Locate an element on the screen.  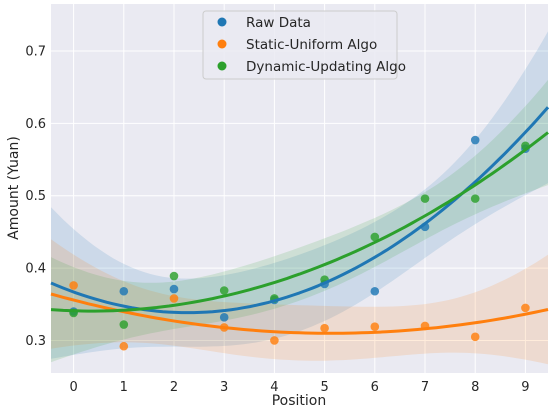
x-tick-label: 8 is located at coordinates (475, 387).